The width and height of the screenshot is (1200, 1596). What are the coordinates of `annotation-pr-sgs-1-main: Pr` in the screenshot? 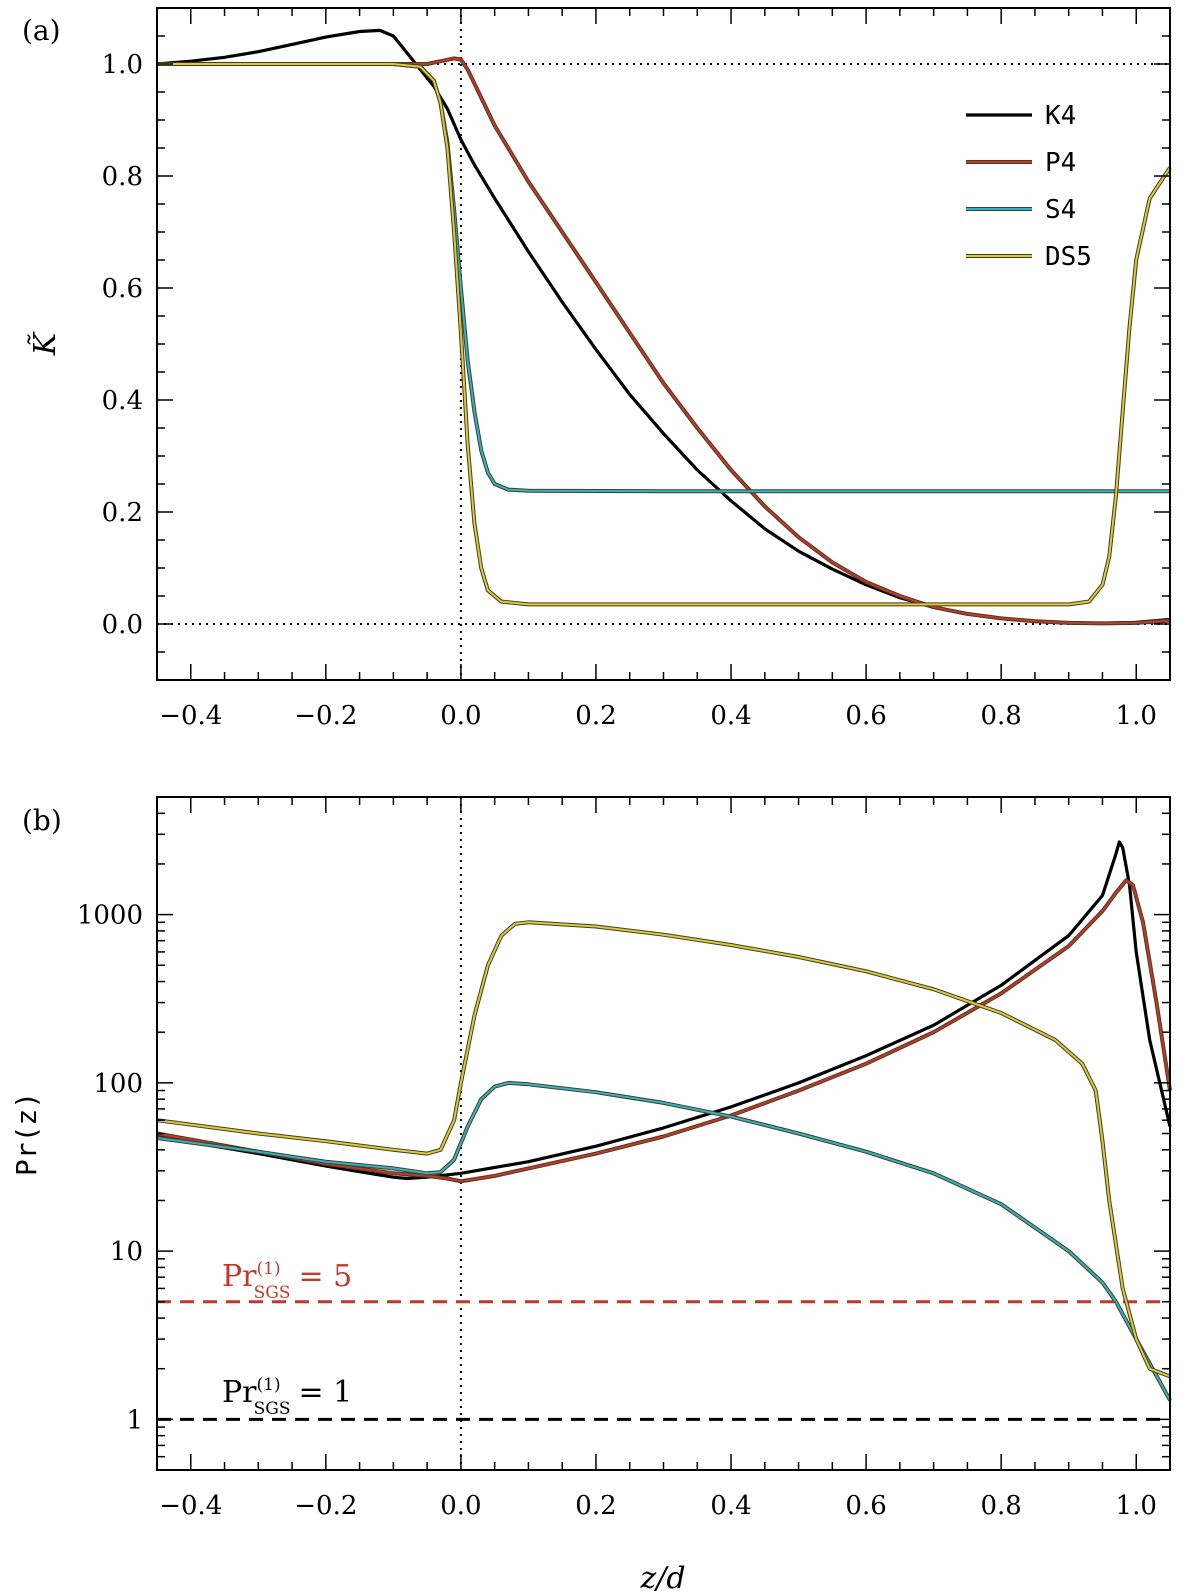 It's located at (239, 1392).